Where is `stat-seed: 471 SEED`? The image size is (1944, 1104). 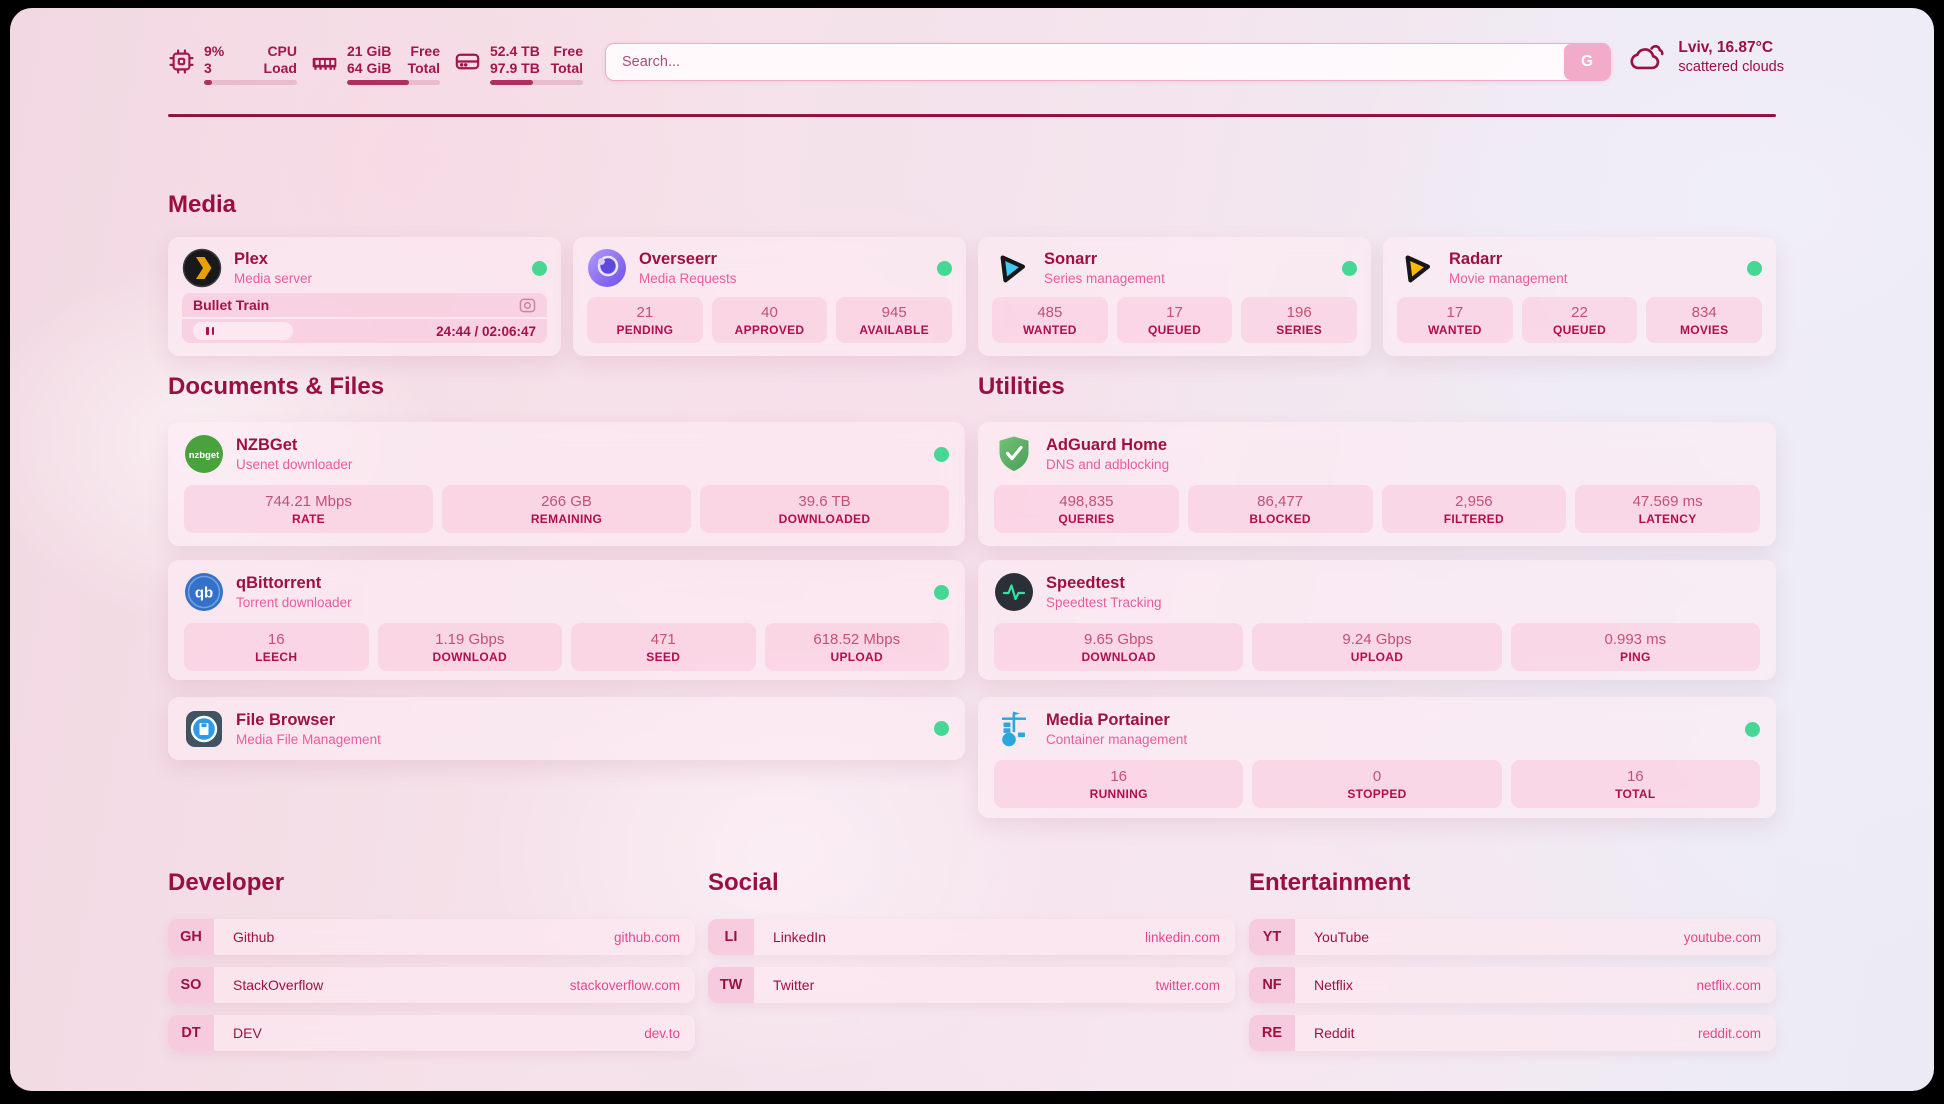
stat-seed: 471 SEED is located at coordinates (663, 647).